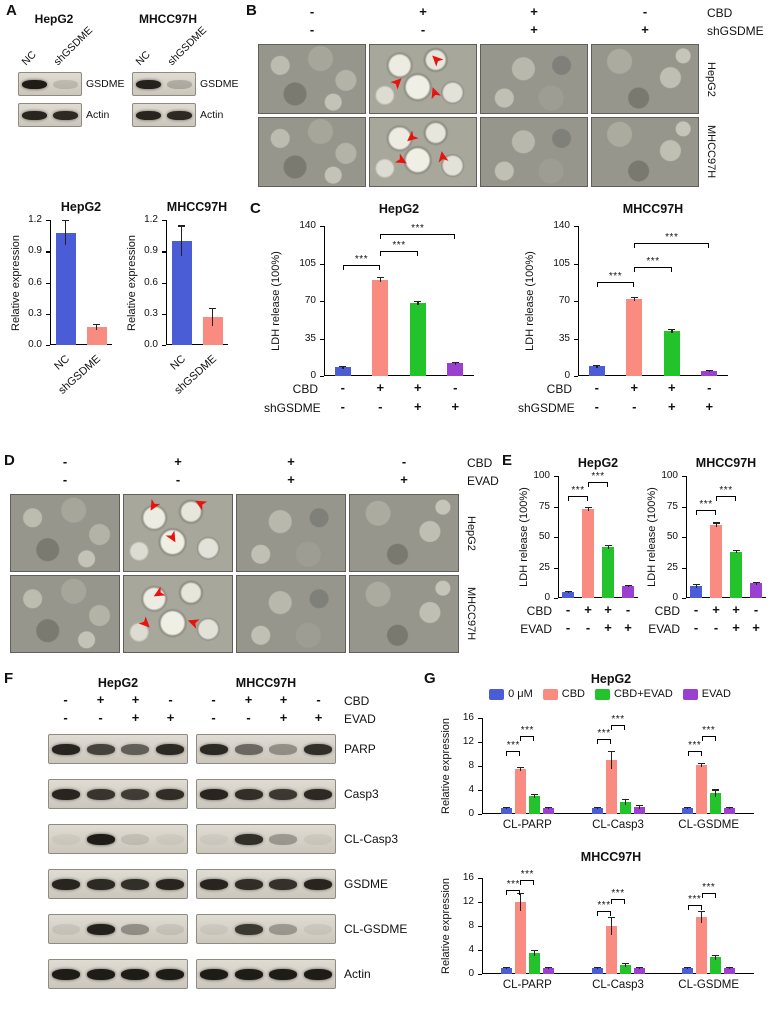 Image resolution: width=772 pixels, height=1015 pixels. I want to click on legend-item: CBD, so click(563, 694).